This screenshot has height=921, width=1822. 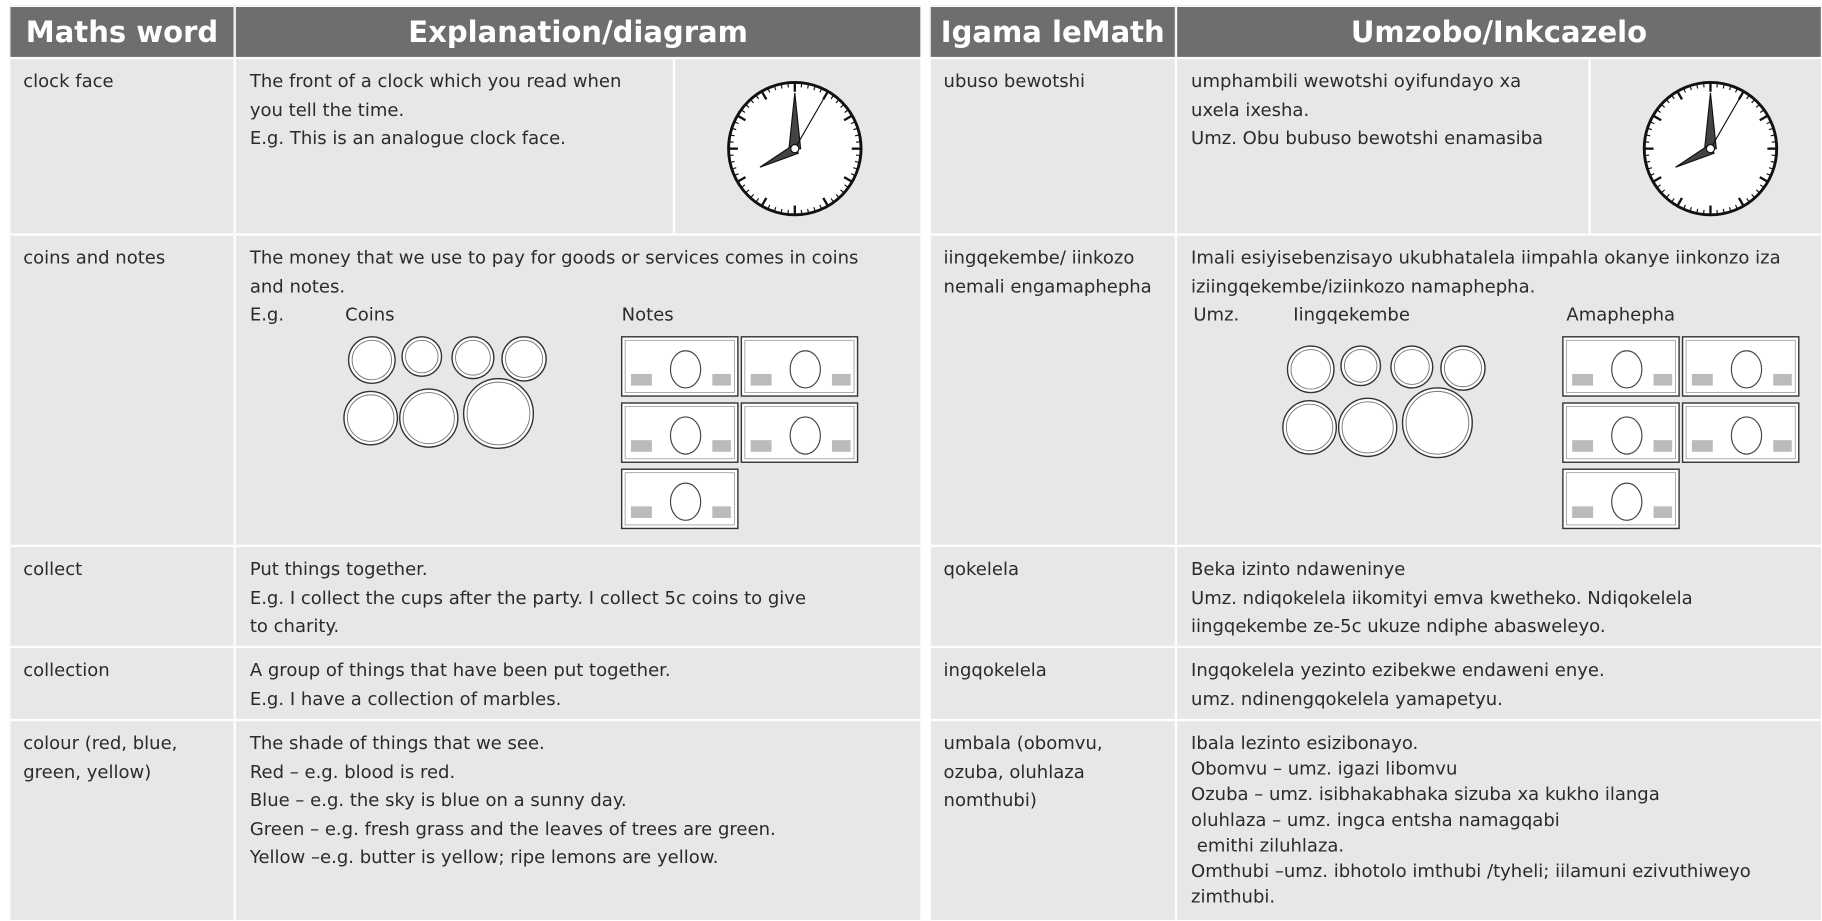 I want to click on term: umbala (obomvu,, so click(x=1023, y=743).